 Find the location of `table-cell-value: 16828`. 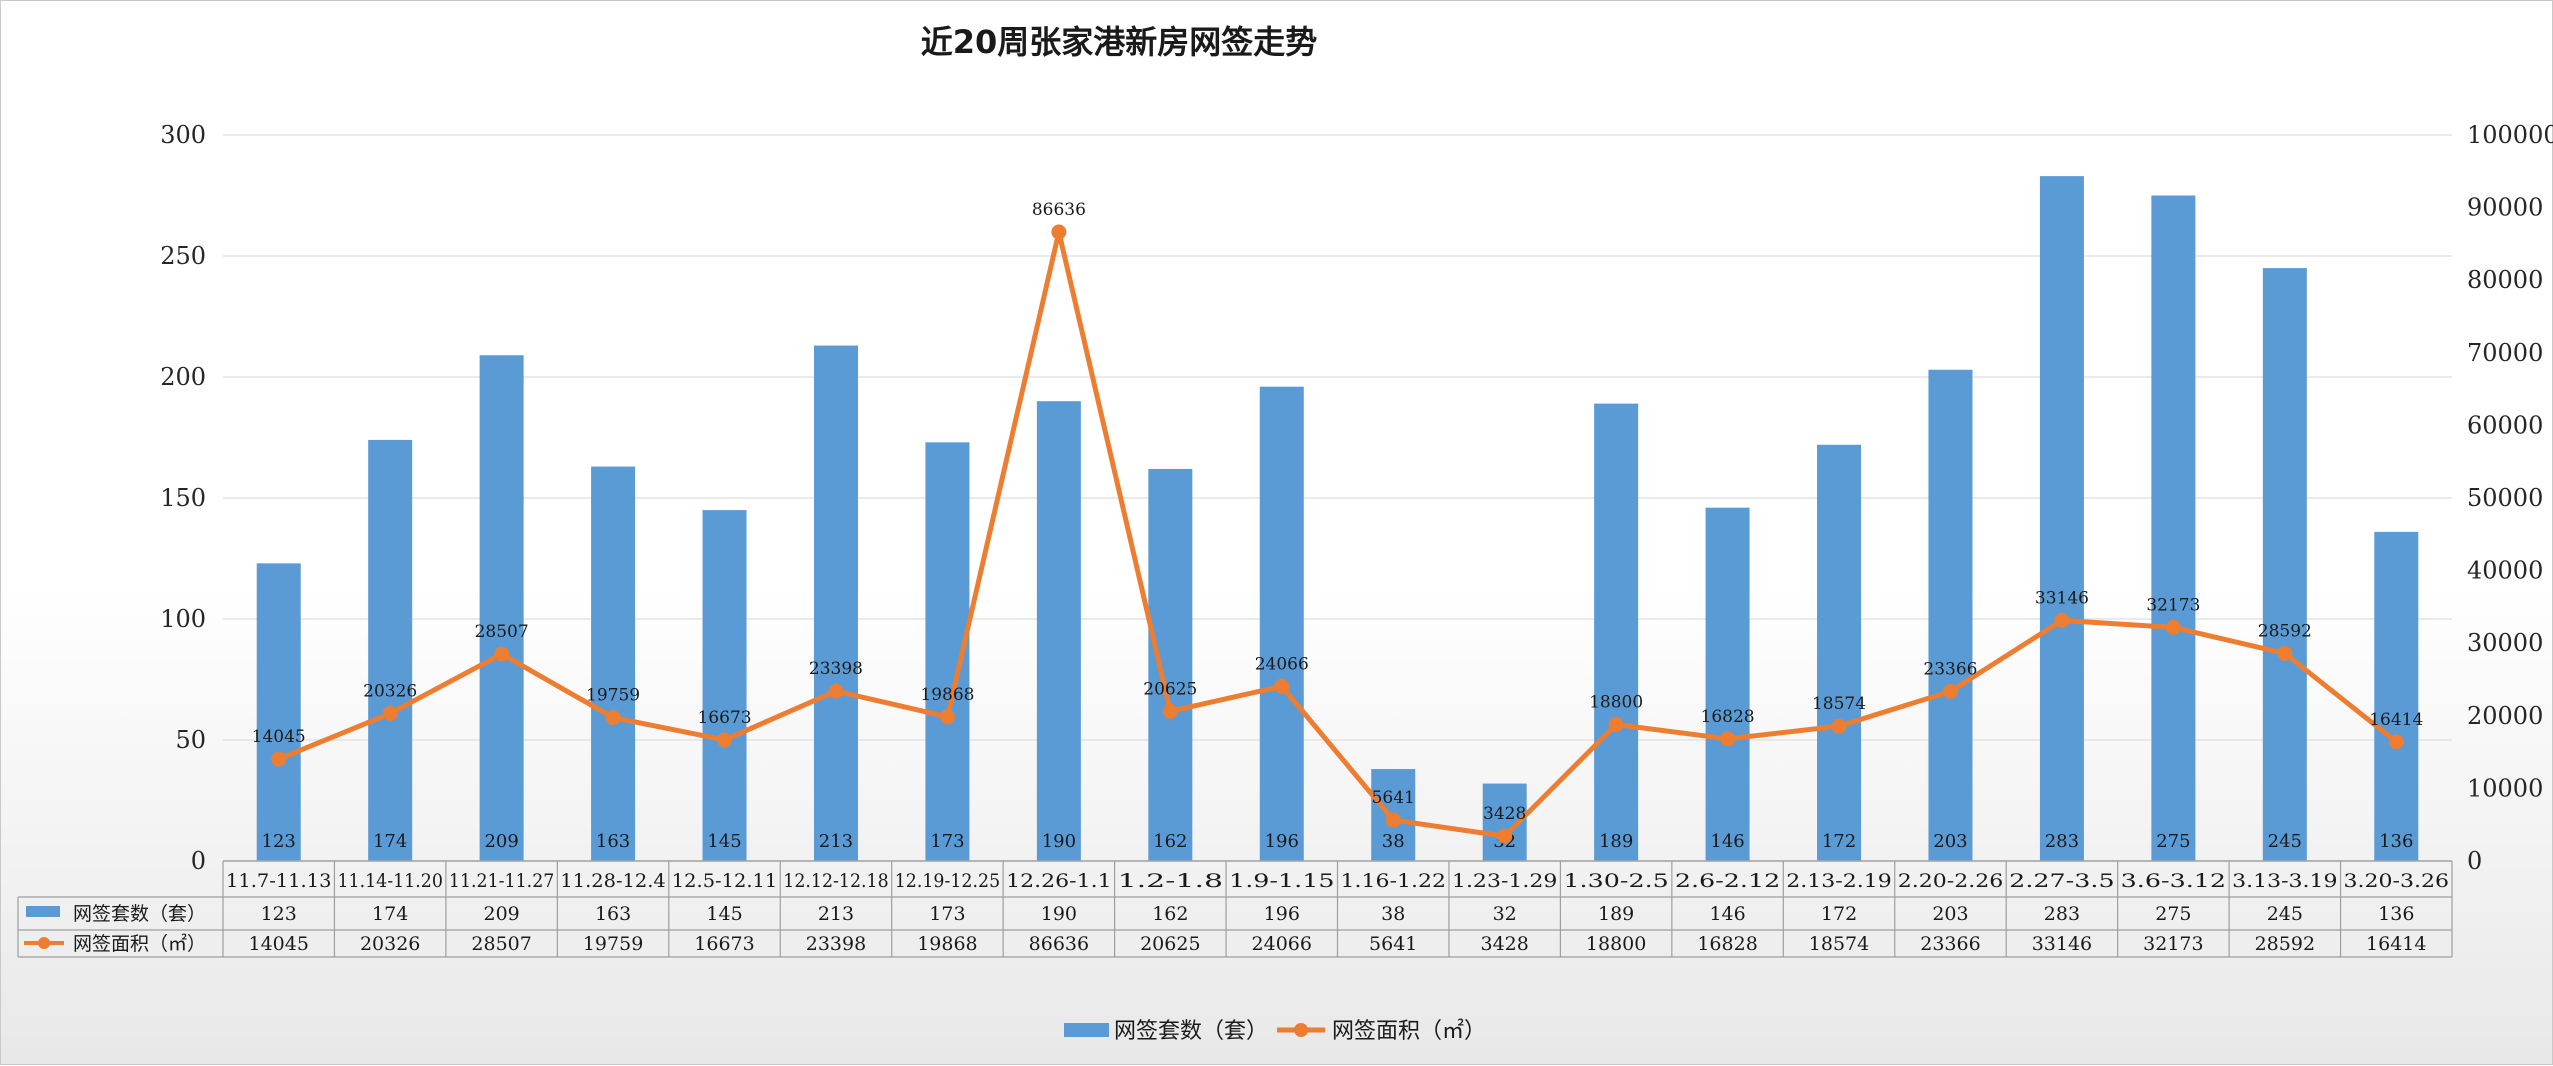

table-cell-value: 16828 is located at coordinates (1727, 944).